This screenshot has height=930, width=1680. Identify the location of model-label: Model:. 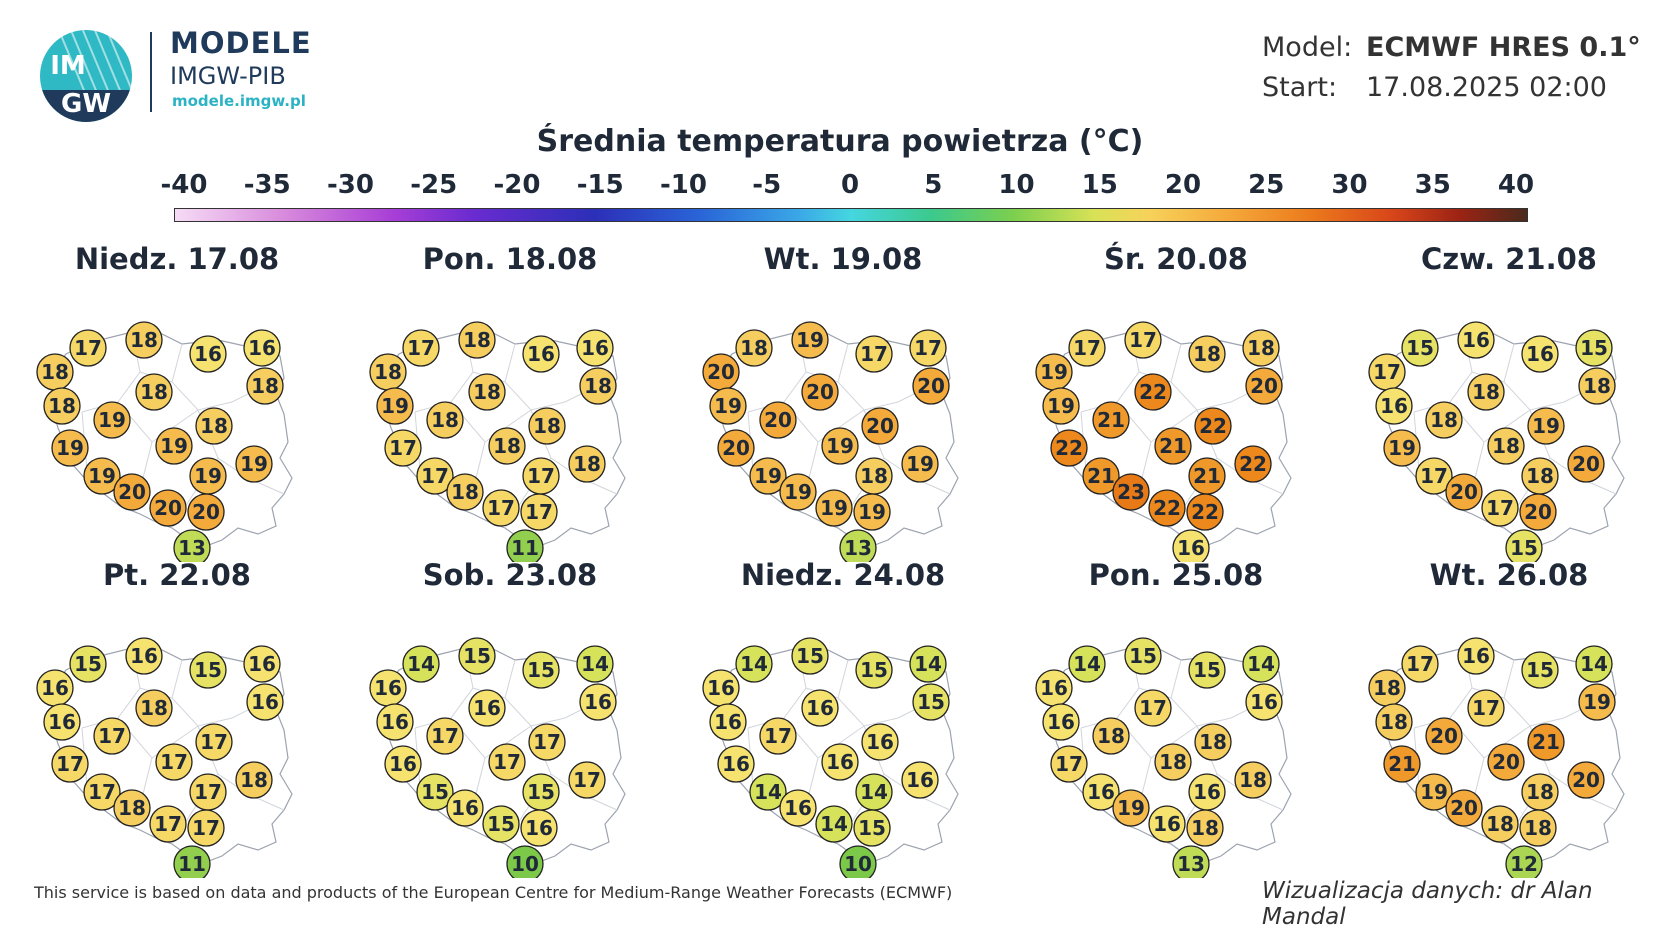
(1307, 47).